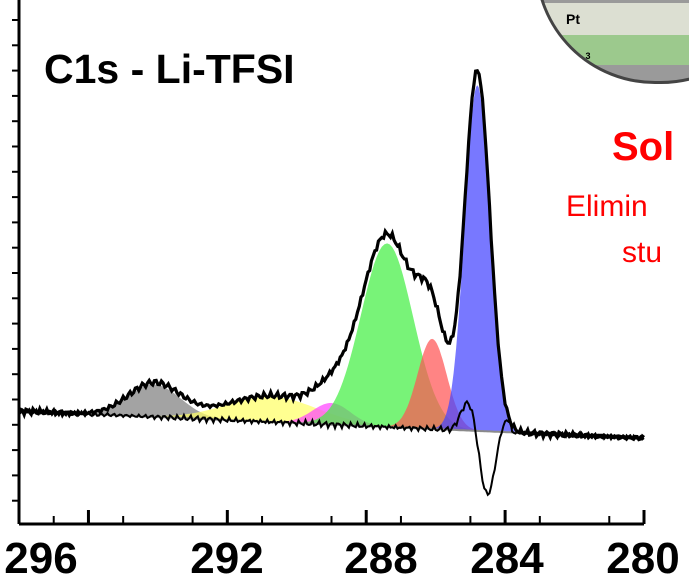  I want to click on x-tick-label-288: 288, so click(381, 558).